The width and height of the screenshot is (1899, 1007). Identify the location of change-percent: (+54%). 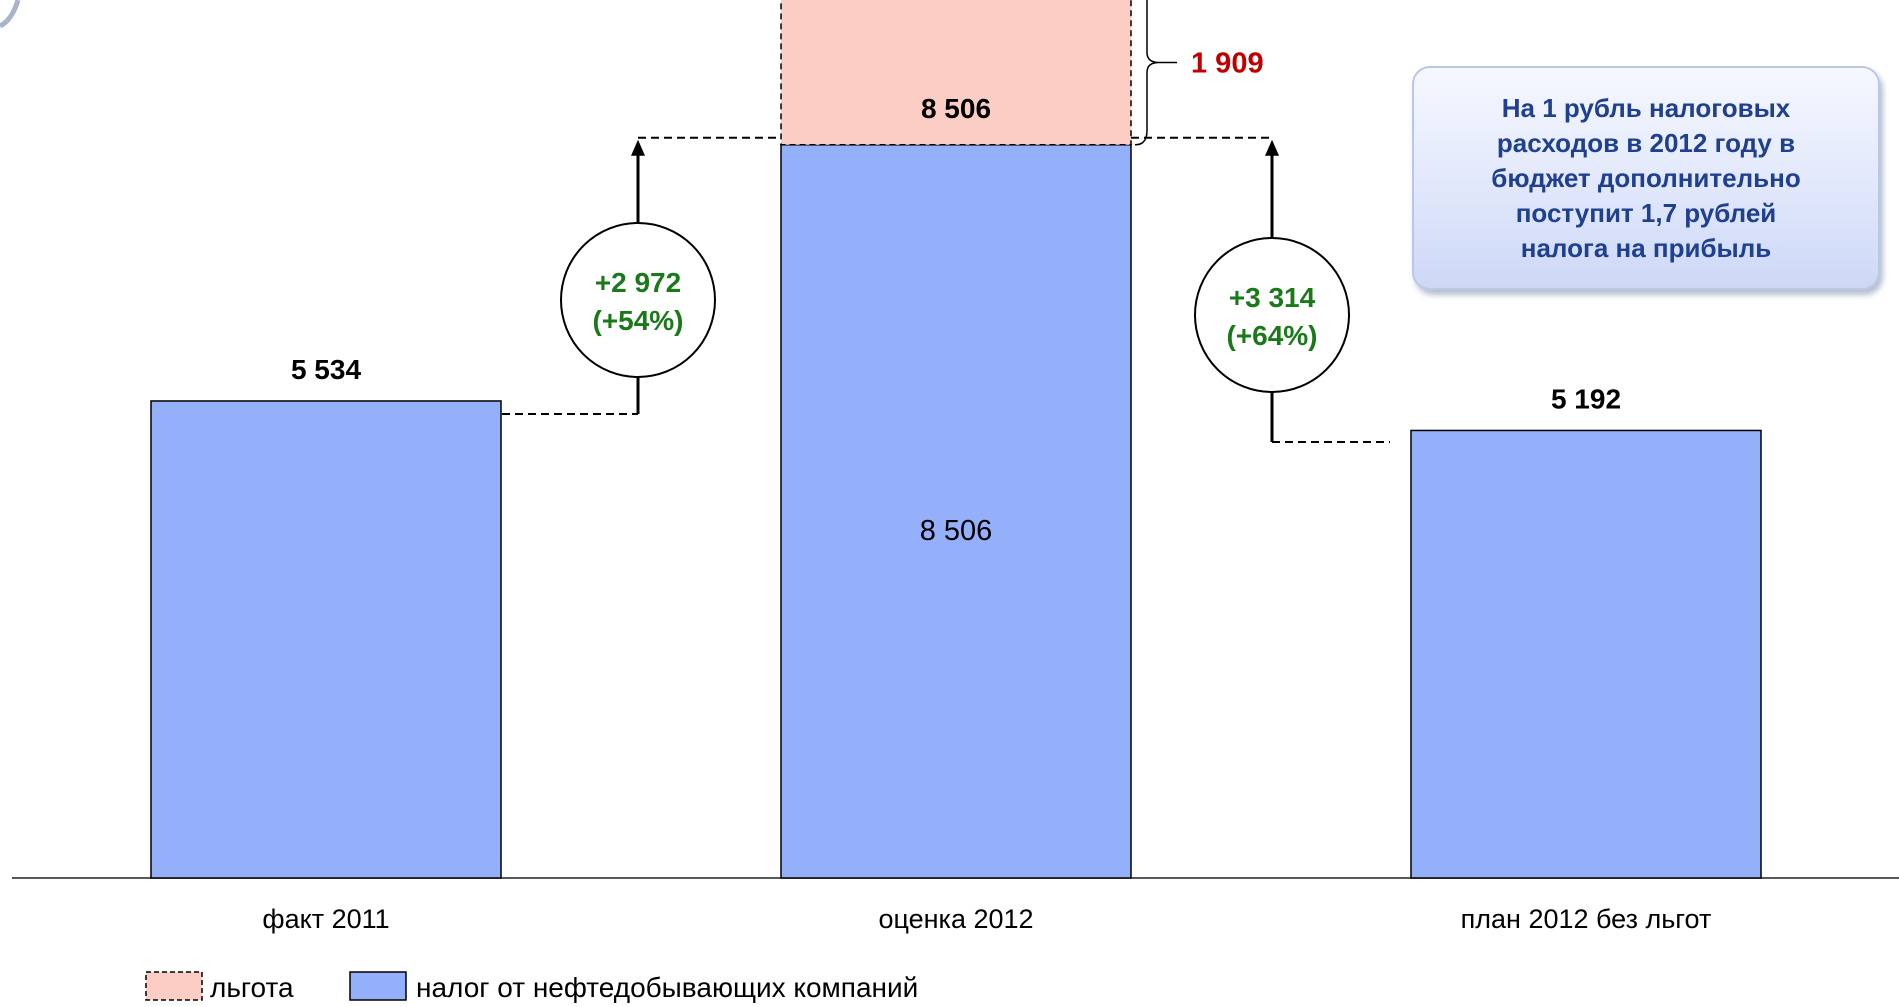
(637, 320).